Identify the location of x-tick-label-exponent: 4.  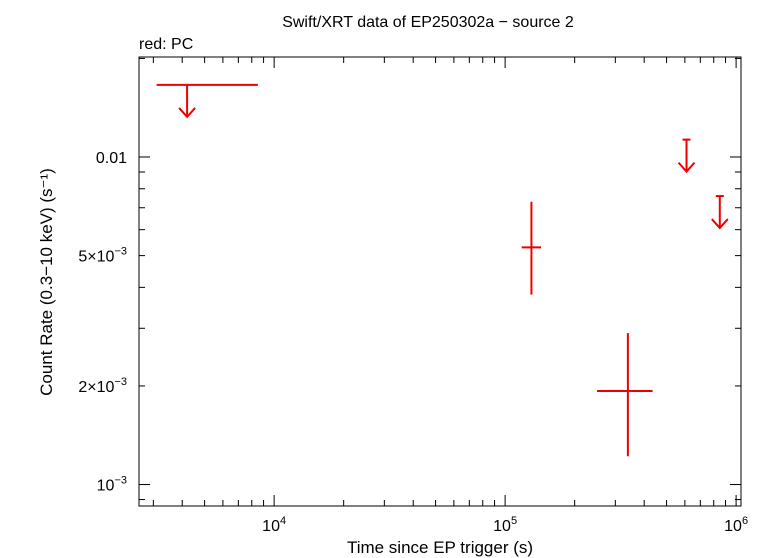
(283, 521).